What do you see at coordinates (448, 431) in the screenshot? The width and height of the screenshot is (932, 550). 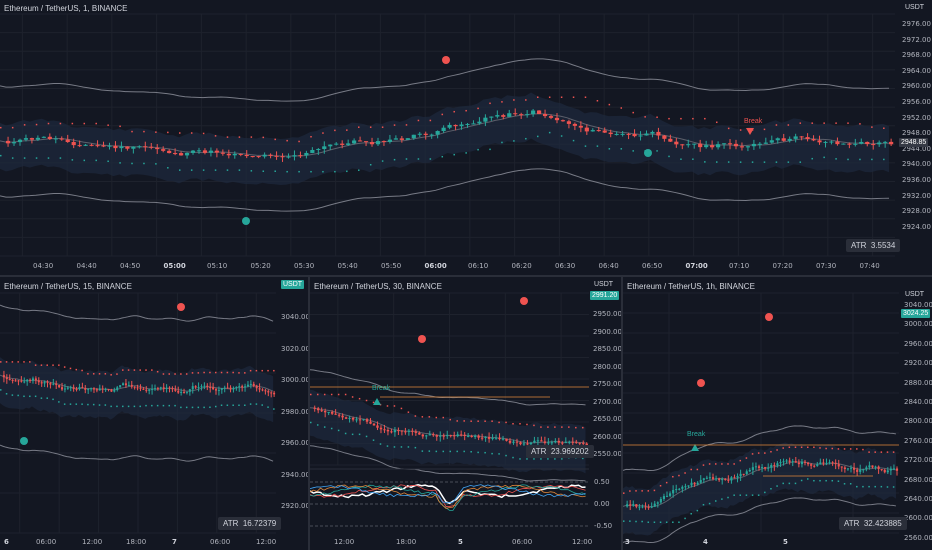 I see `stop-zone-fill` at bounding box center [448, 431].